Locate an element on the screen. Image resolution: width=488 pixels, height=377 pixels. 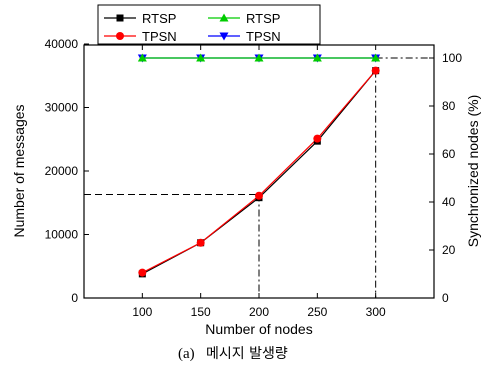
x-tick-label: 250 is located at coordinates (317, 312).